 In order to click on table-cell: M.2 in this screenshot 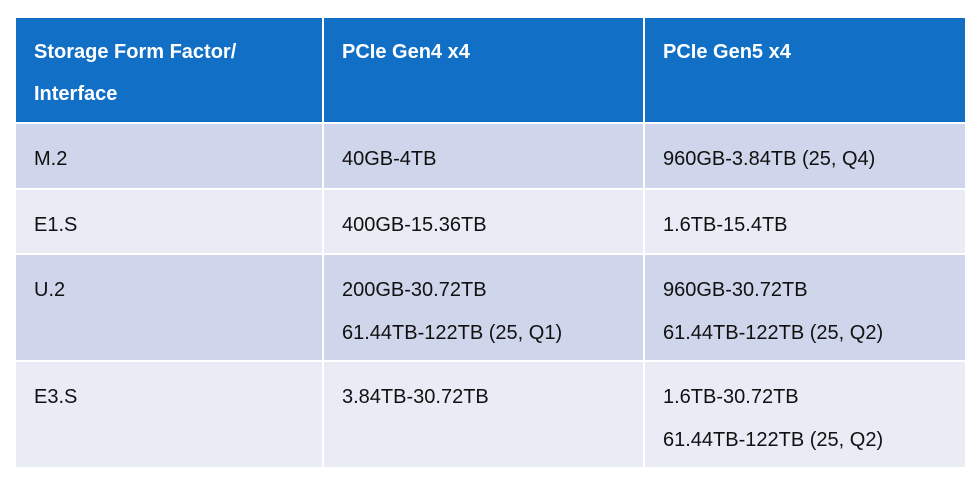, I will do `click(169, 156)`.